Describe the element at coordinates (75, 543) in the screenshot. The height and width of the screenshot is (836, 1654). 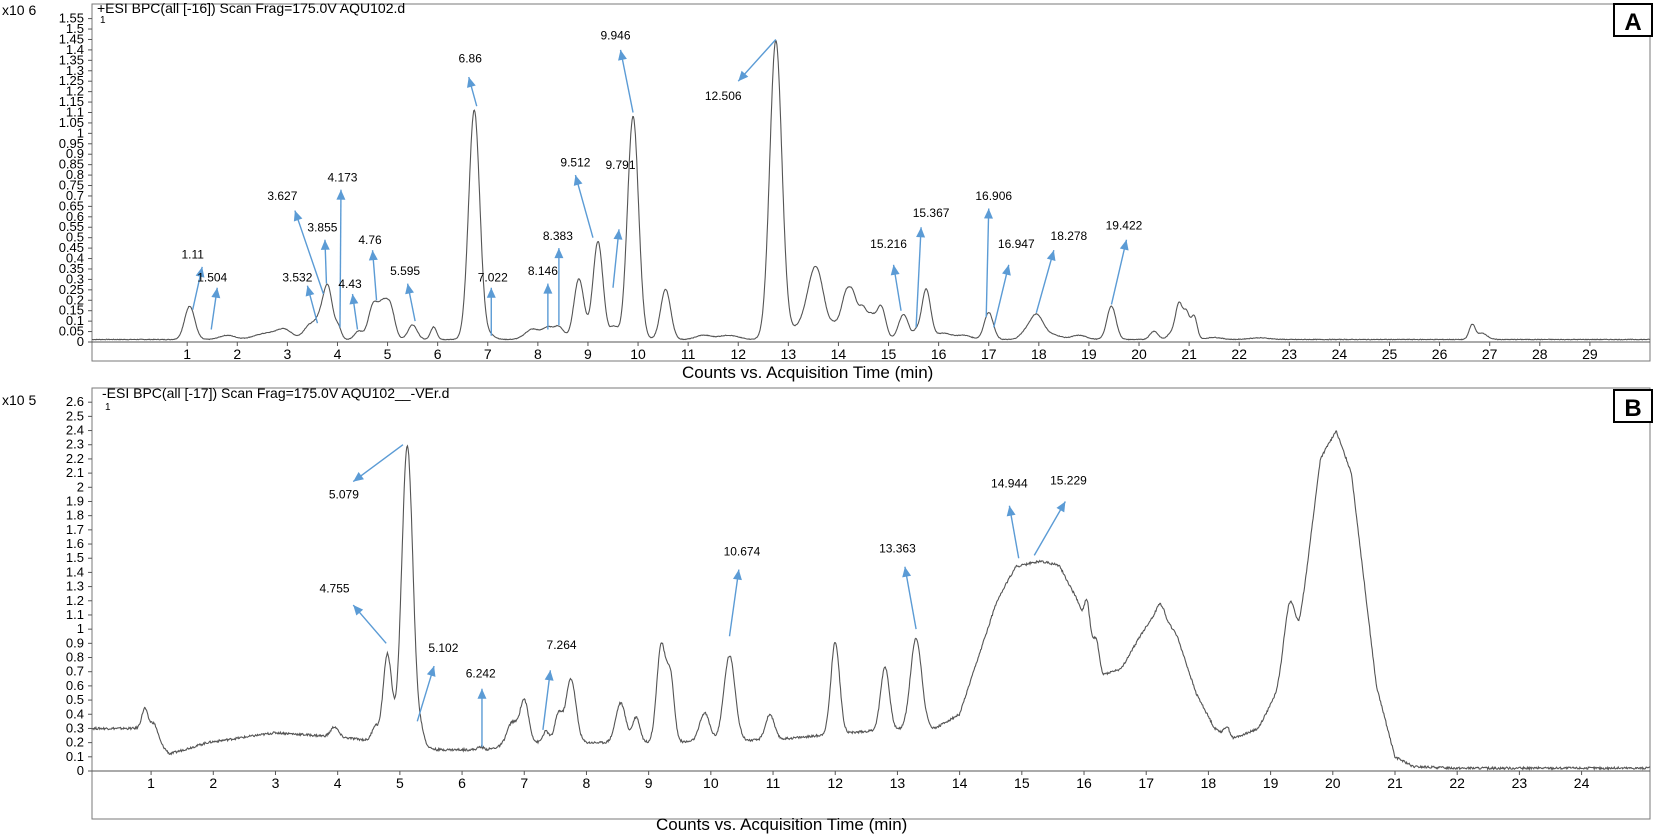
I see `y-tick-label: 1.6` at that location.